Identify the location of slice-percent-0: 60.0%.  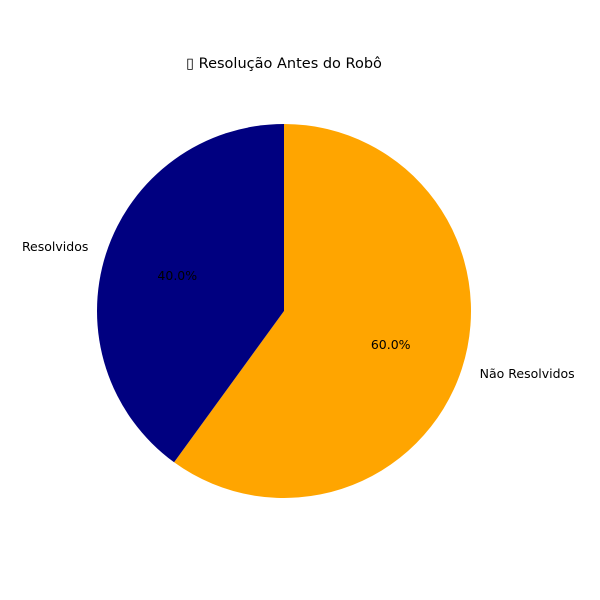
(391, 344).